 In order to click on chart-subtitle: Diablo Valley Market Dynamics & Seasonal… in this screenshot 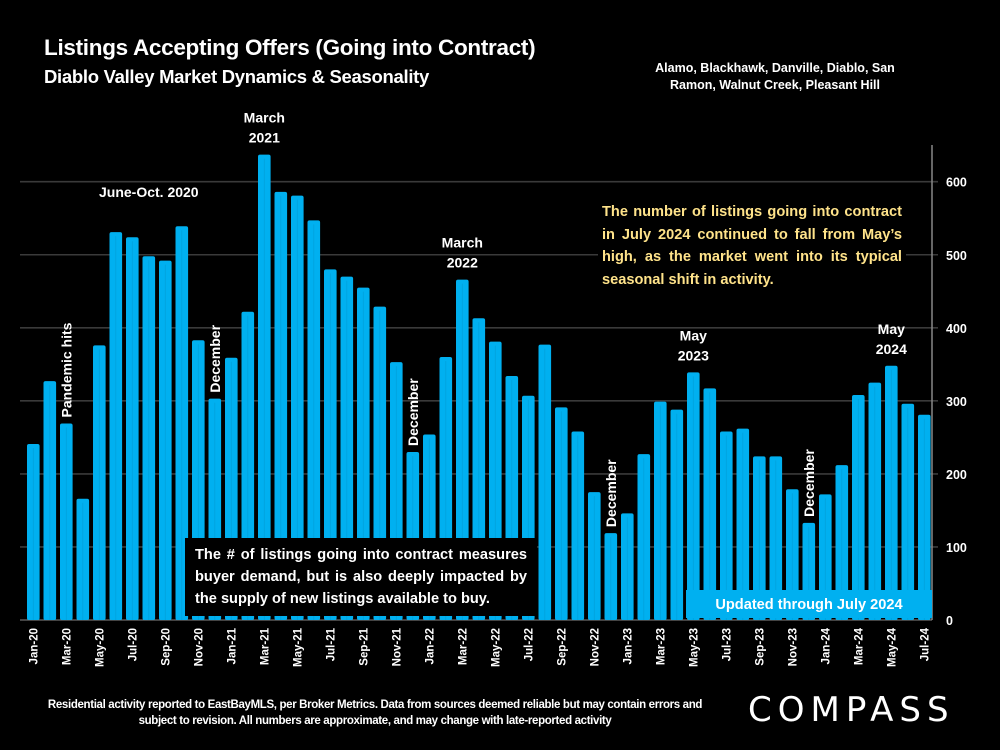, I will do `click(237, 76)`.